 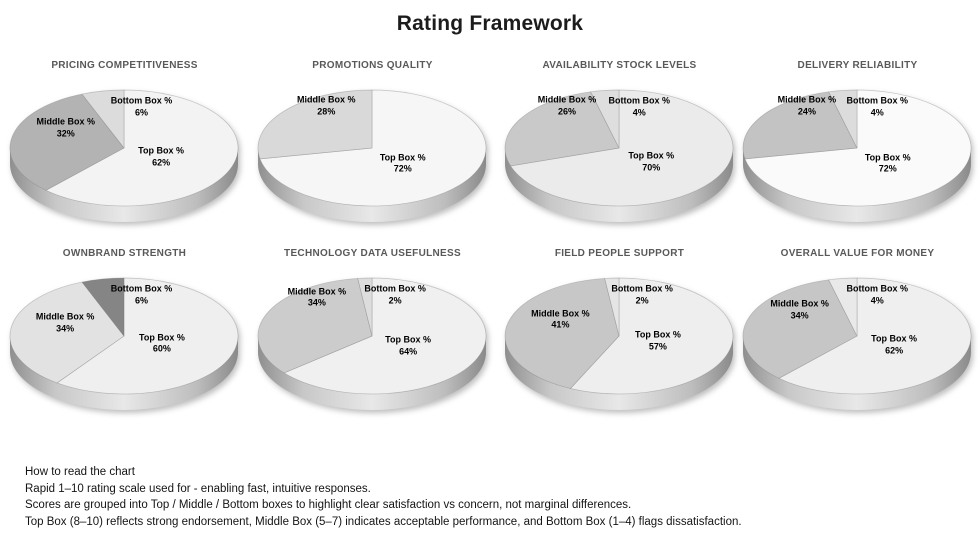 What do you see at coordinates (372, 253) in the screenshot?
I see `chart-title: TECHNOLOGY DATA USEFULNESS` at bounding box center [372, 253].